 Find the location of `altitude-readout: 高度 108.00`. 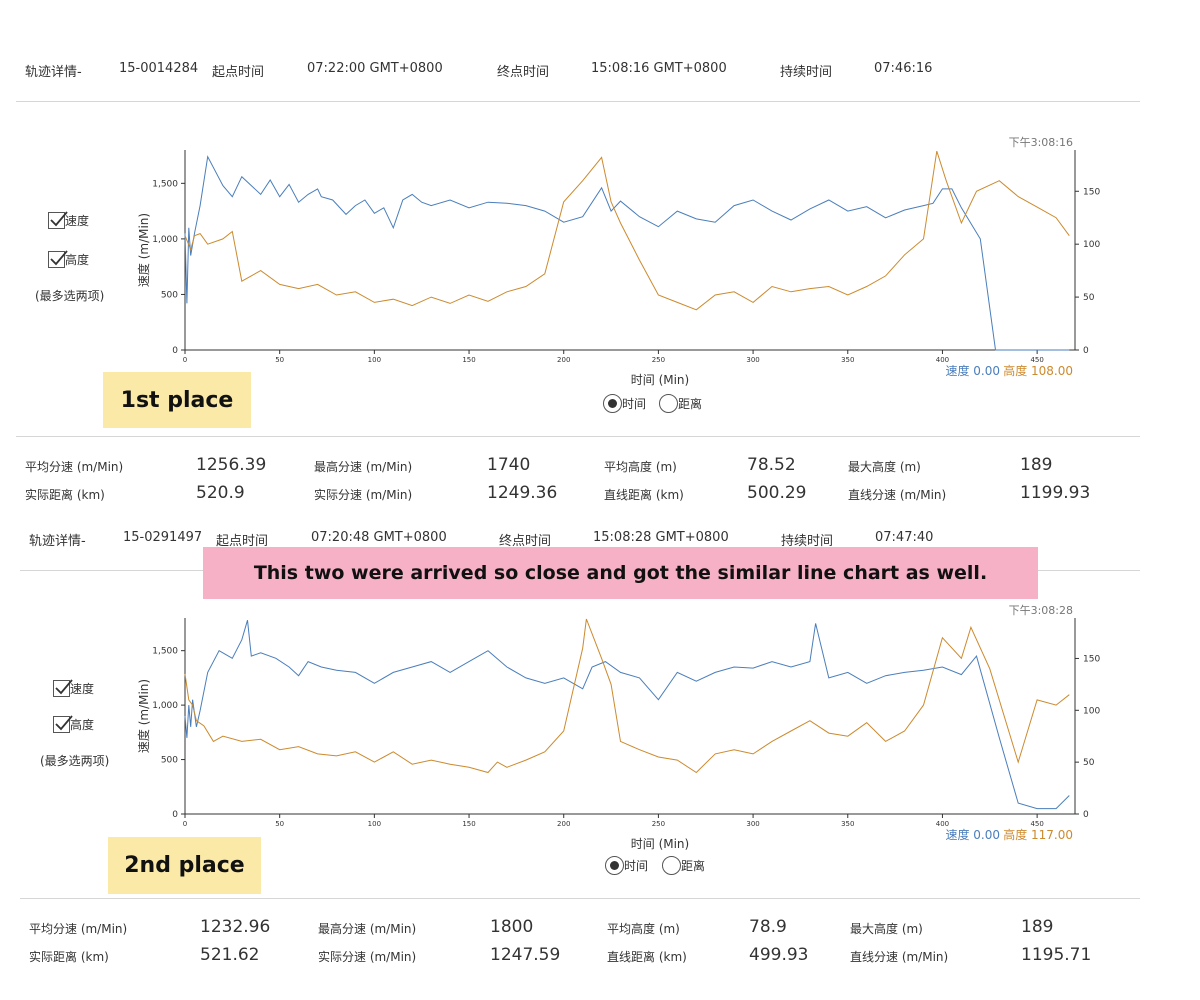

altitude-readout: 高度 108.00 is located at coordinates (1038, 370).